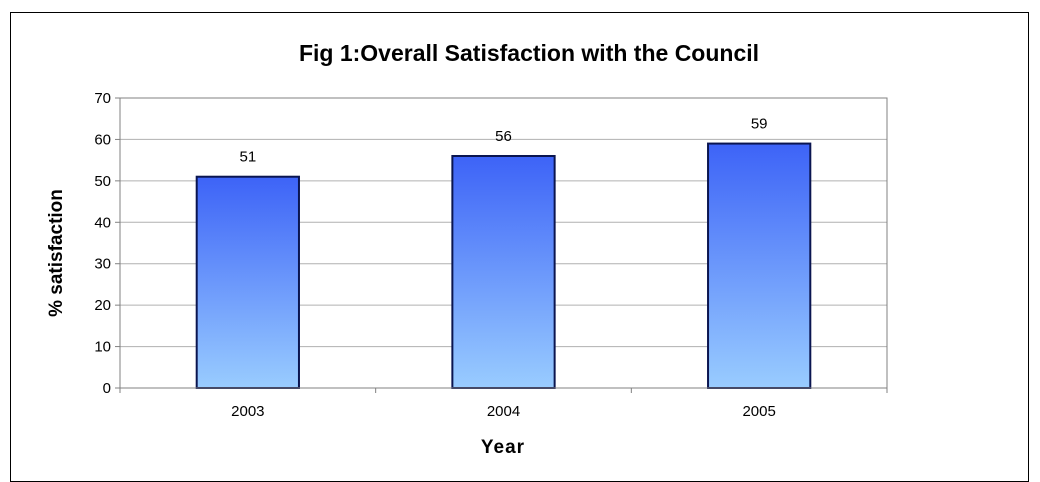 The image size is (1040, 482). I want to click on y-tick-label: 70, so click(102, 98).